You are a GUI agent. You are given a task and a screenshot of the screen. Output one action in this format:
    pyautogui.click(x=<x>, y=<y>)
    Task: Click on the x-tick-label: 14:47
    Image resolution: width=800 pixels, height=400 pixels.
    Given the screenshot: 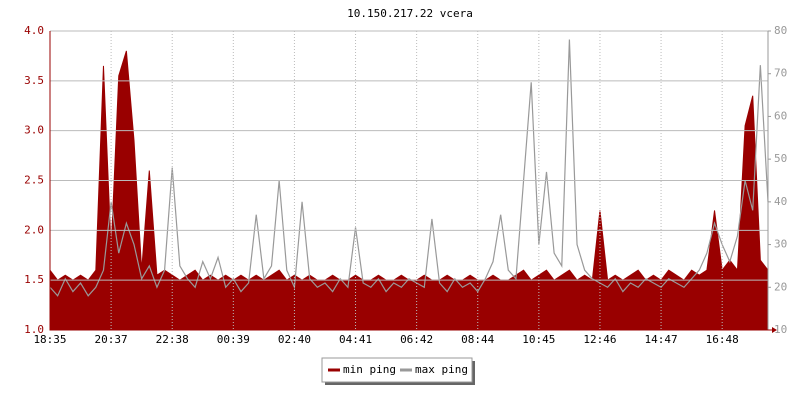 What is the action you would take?
    pyautogui.click(x=661, y=339)
    